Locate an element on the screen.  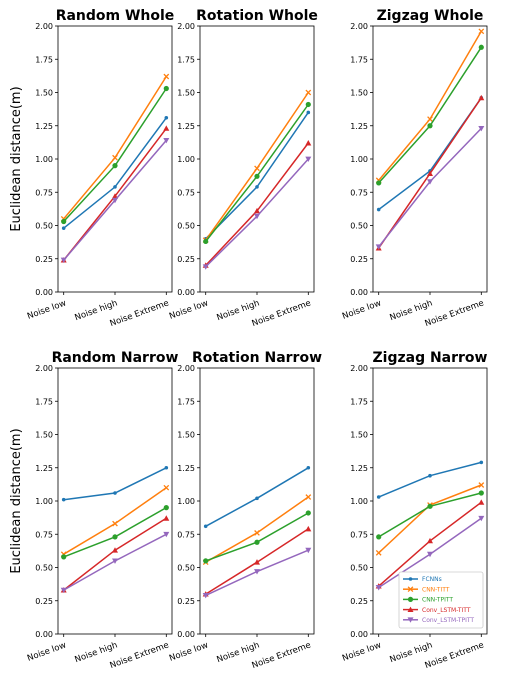
y-tick-label: 1.00 is located at coordinates (186, 159).